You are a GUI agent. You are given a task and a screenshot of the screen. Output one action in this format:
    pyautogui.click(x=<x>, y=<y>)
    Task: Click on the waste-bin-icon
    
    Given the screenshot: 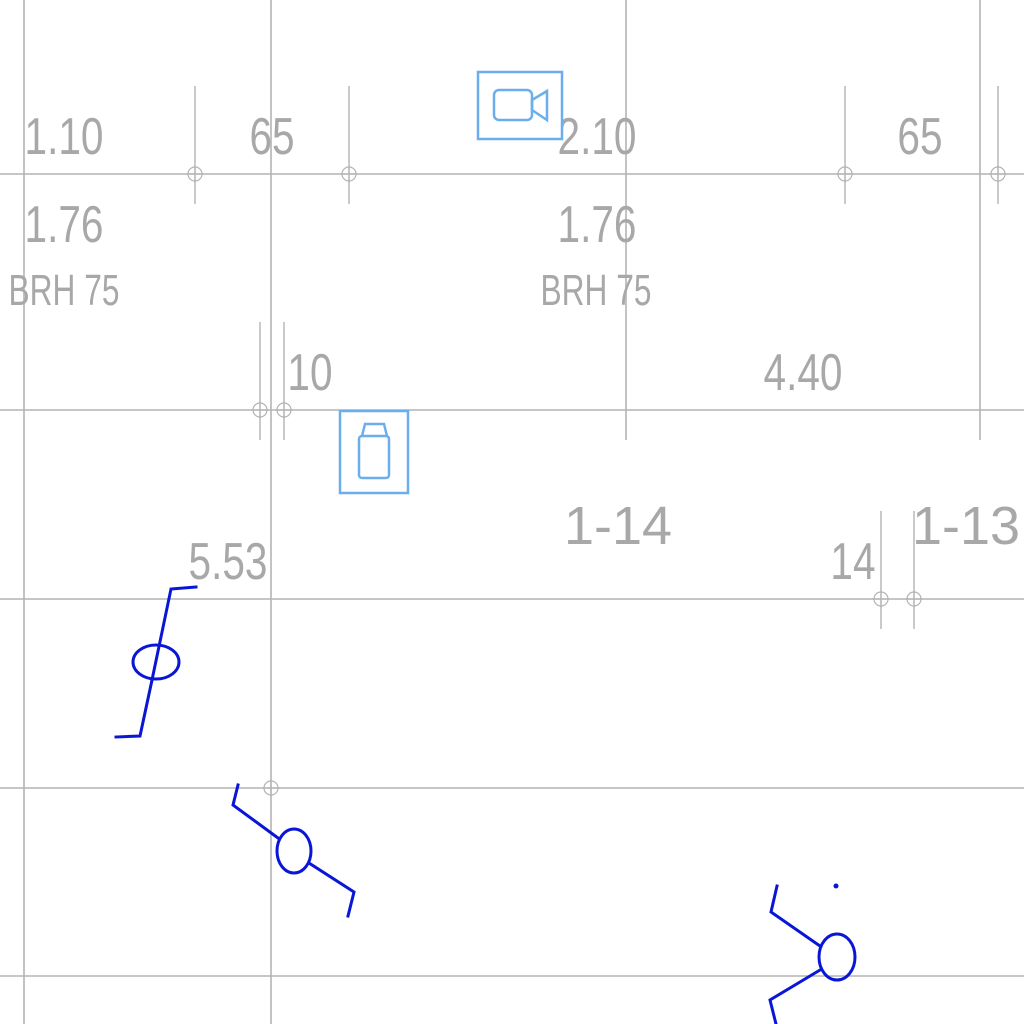 What is the action you would take?
    pyautogui.click(x=374, y=451)
    